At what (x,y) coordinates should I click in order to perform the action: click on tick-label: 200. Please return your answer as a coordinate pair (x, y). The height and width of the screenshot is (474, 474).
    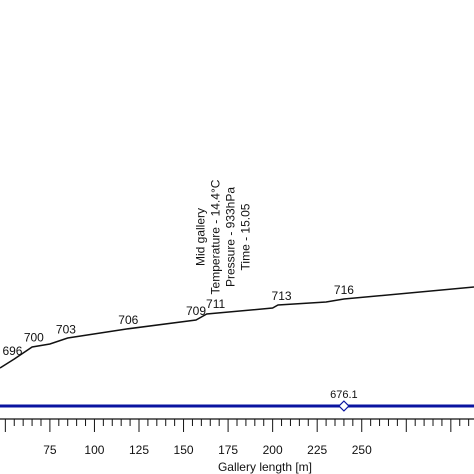
    Looking at the image, I should click on (273, 450).